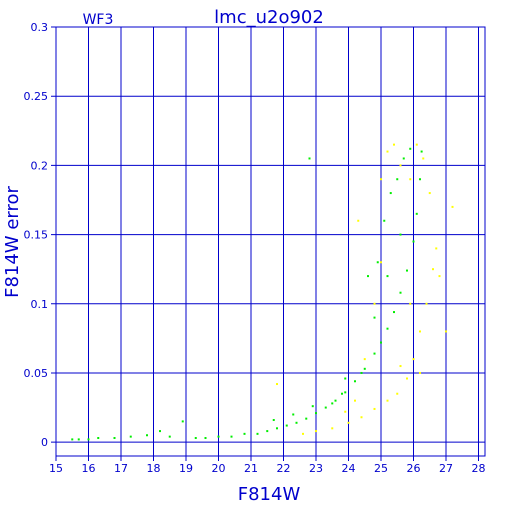 This screenshot has height=512, width=512. Describe the element at coordinates (349, 468) in the screenshot. I see `x-tick-label: 24` at that location.